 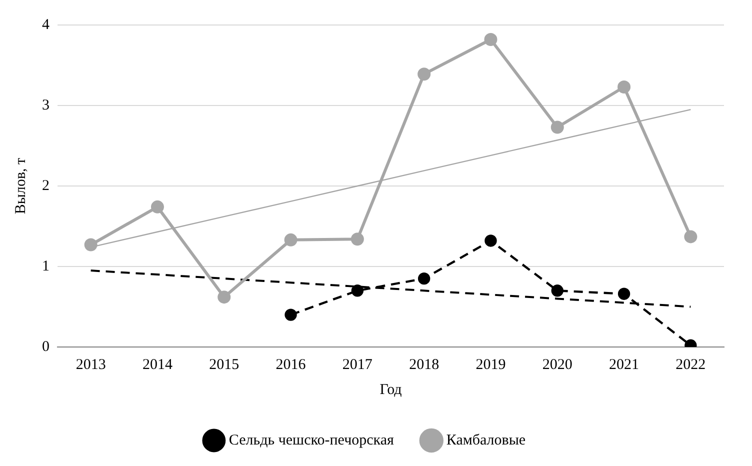 What do you see at coordinates (157, 364) in the screenshot?
I see `x-tick-label: 2014` at bounding box center [157, 364].